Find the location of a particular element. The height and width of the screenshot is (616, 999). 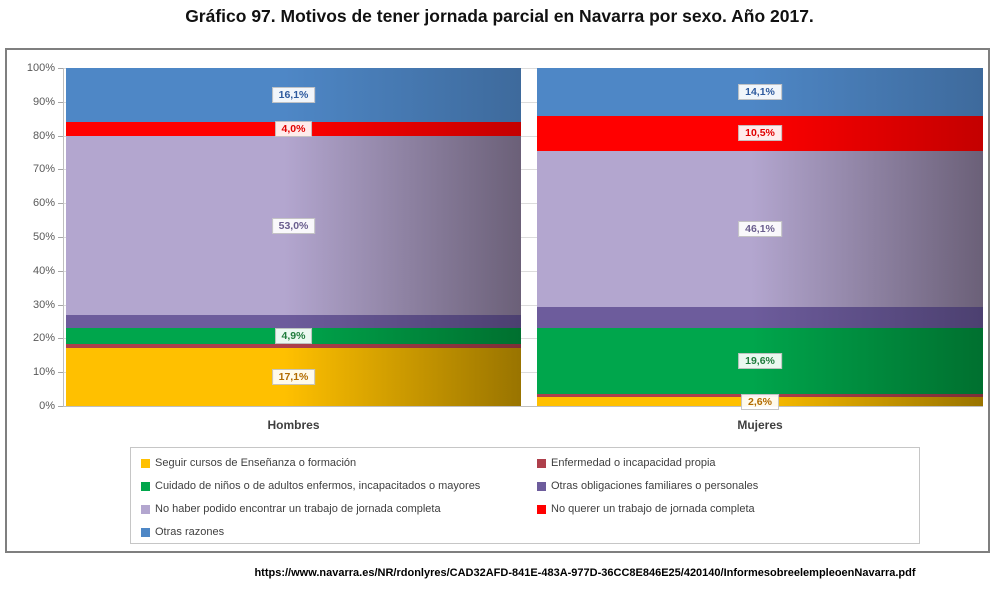

legend-item: Seguir cursos de Enseñanza o formación is located at coordinates (248, 463).